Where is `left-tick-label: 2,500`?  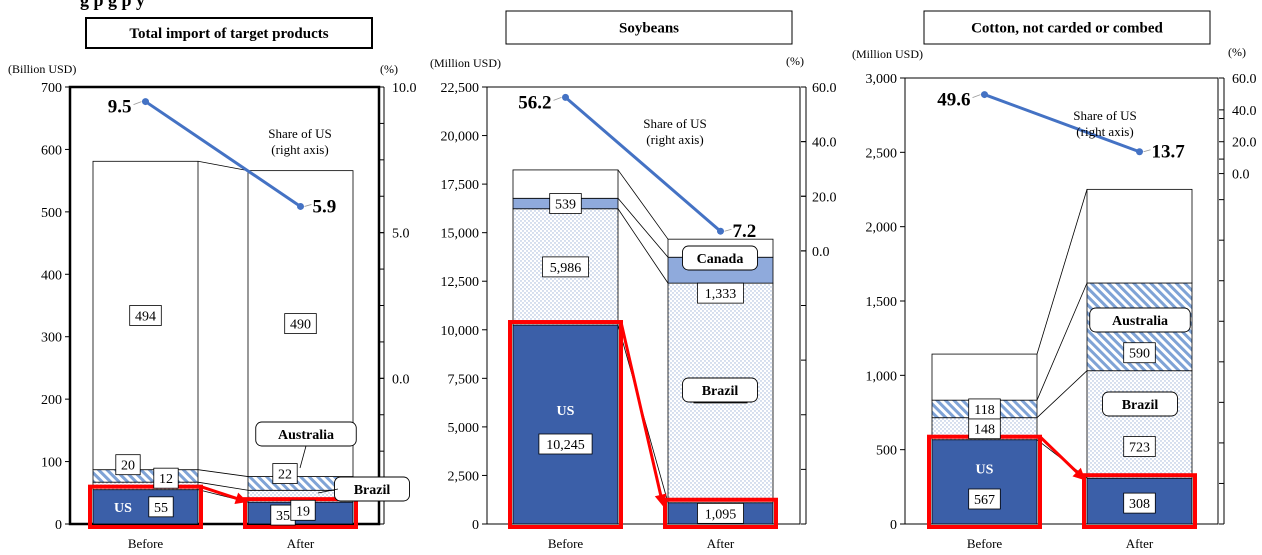
left-tick-label: 2,500 is located at coordinates (464, 476).